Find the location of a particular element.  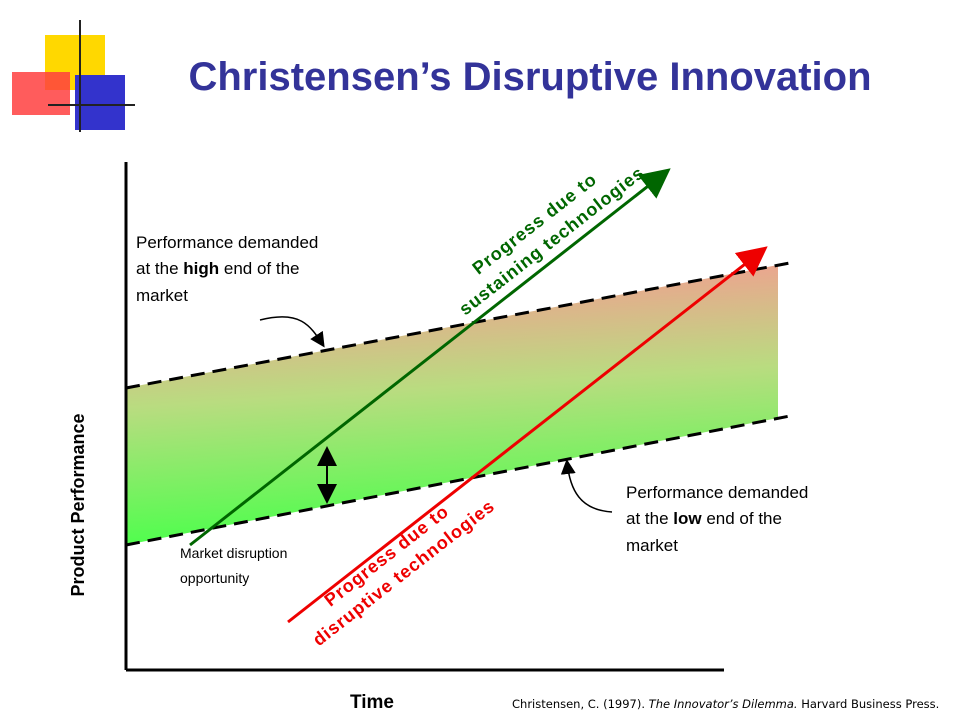

high-end-line is located at coordinates (460, 325).